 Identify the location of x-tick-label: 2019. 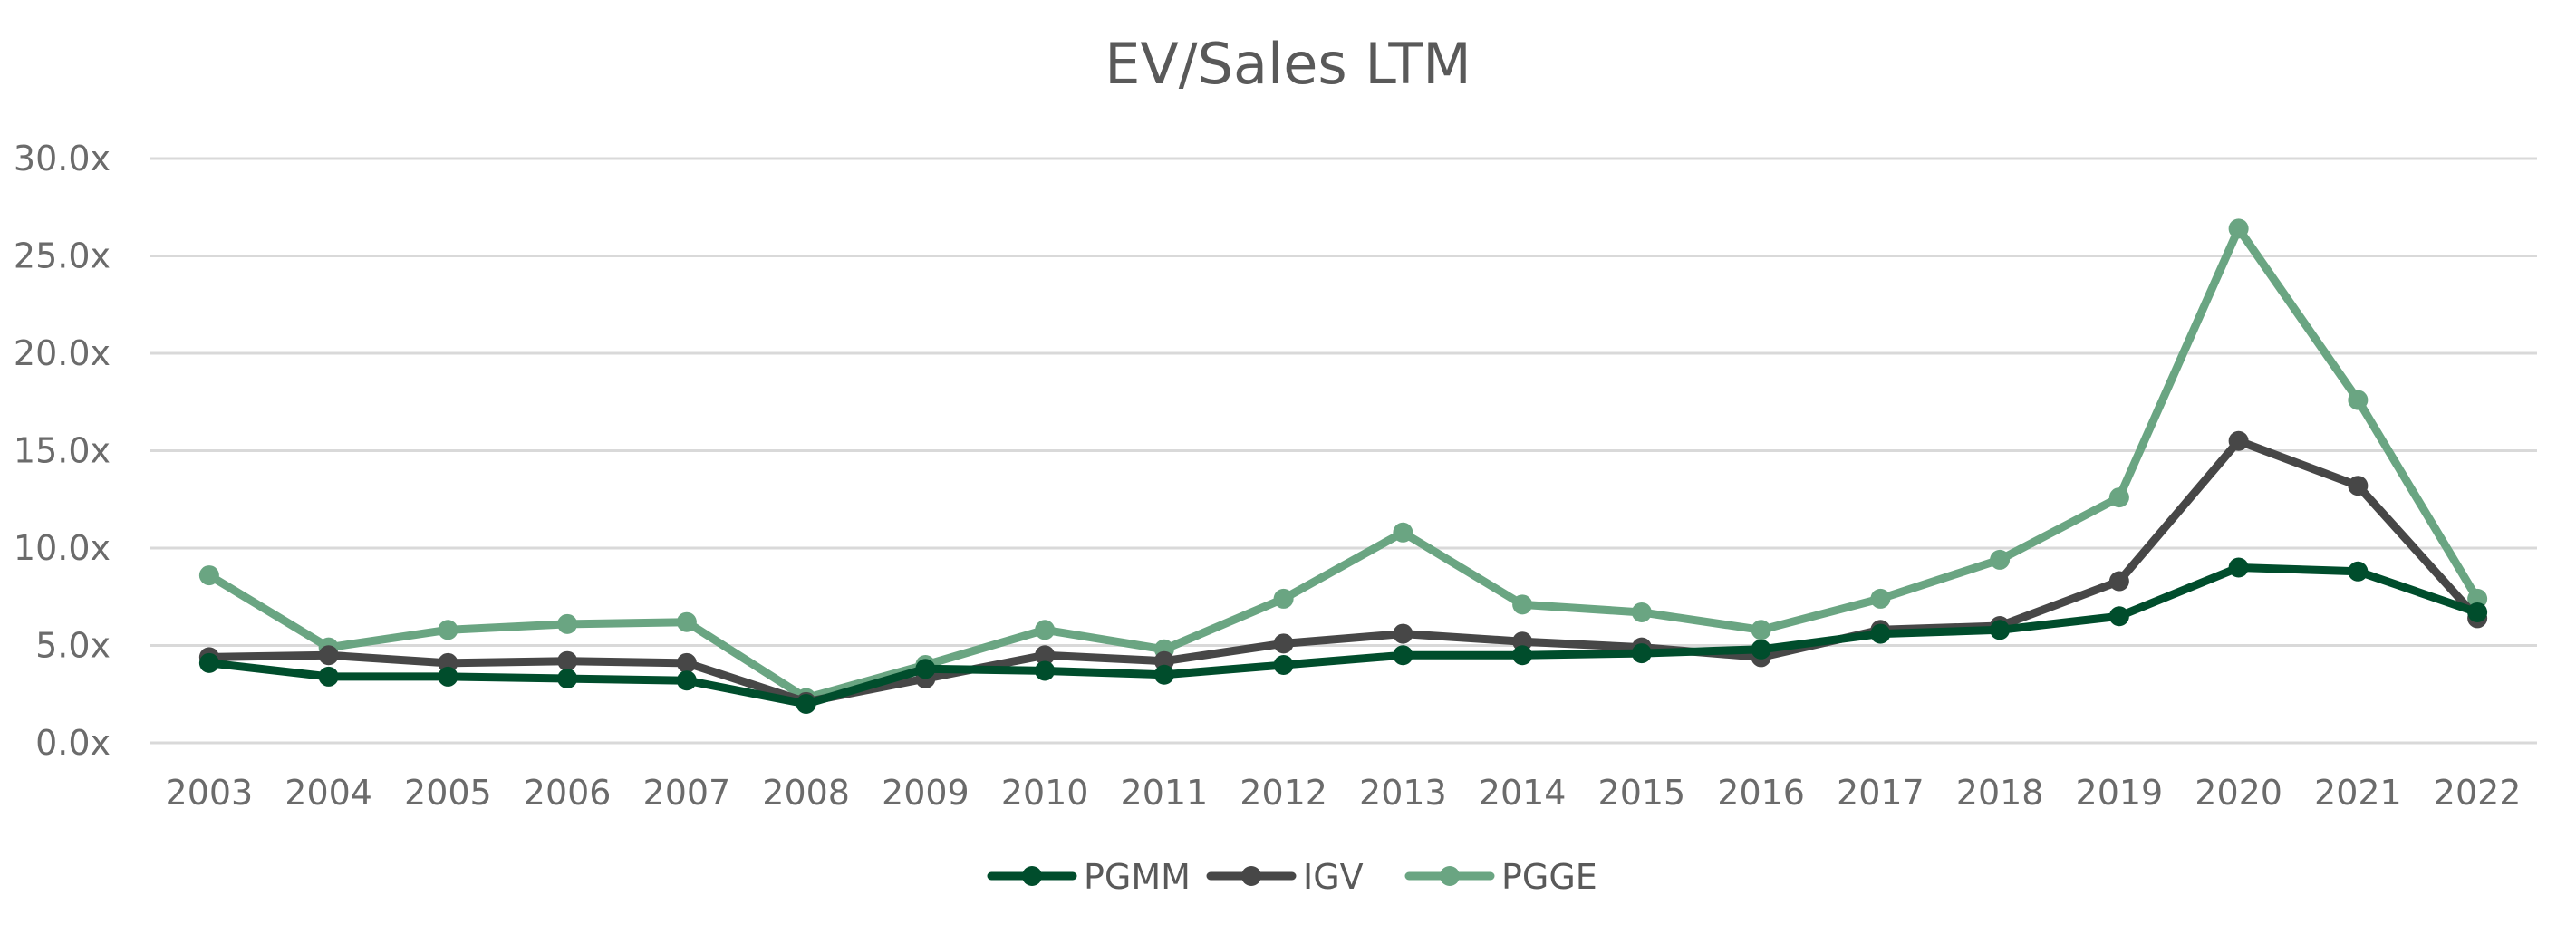
(2120, 793).